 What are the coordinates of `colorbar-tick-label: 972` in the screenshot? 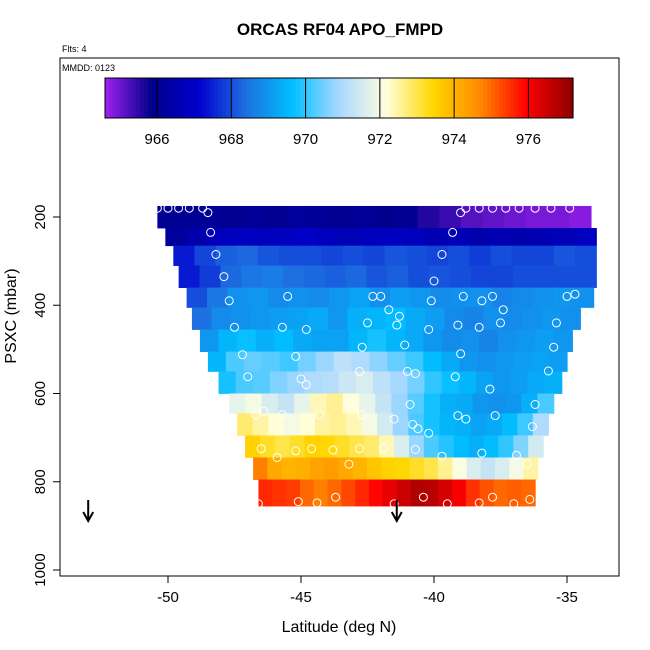 It's located at (379, 139).